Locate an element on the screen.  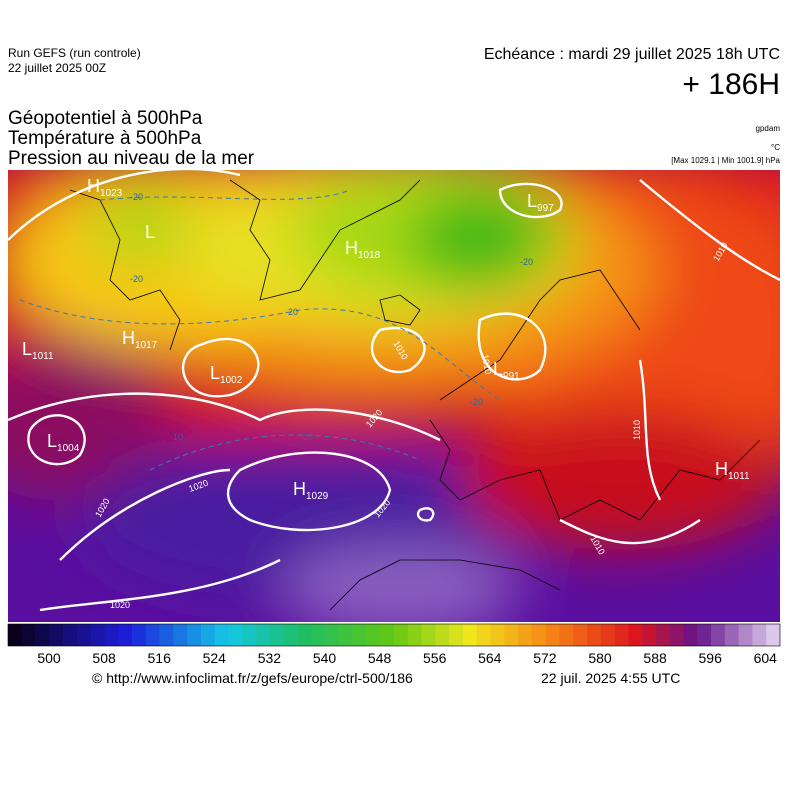
isobar-label: 1020 is located at coordinates (120, 605).